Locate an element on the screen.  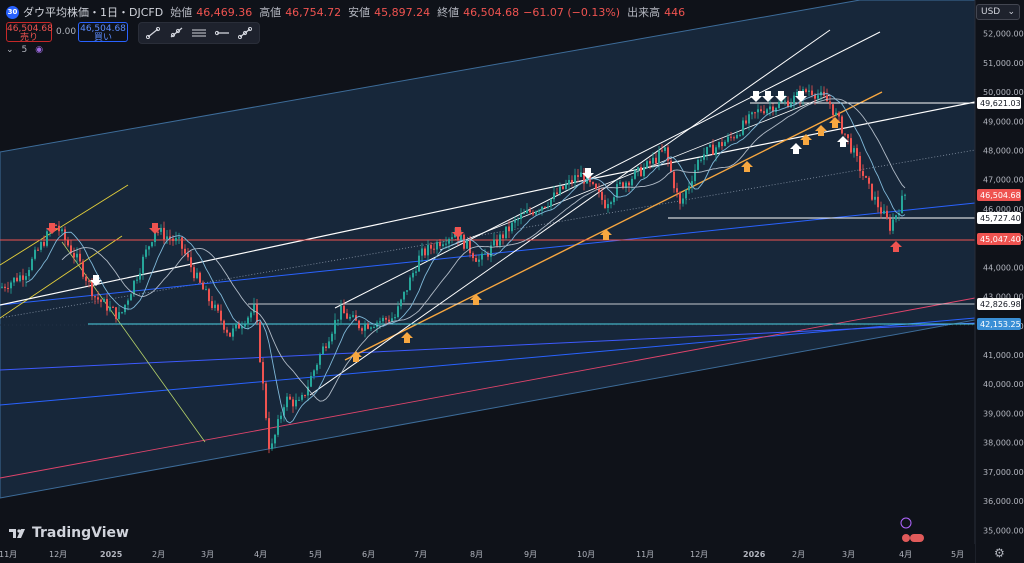
indicator-value: 5 is located at coordinates (24, 50).